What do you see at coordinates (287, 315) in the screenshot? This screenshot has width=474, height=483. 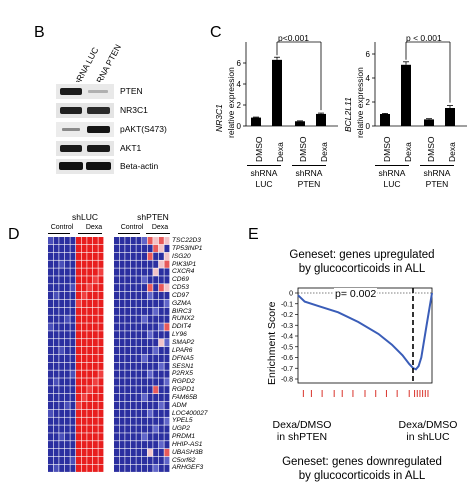 I see `gsea-y-tick-label: -0.2` at bounding box center [287, 315].